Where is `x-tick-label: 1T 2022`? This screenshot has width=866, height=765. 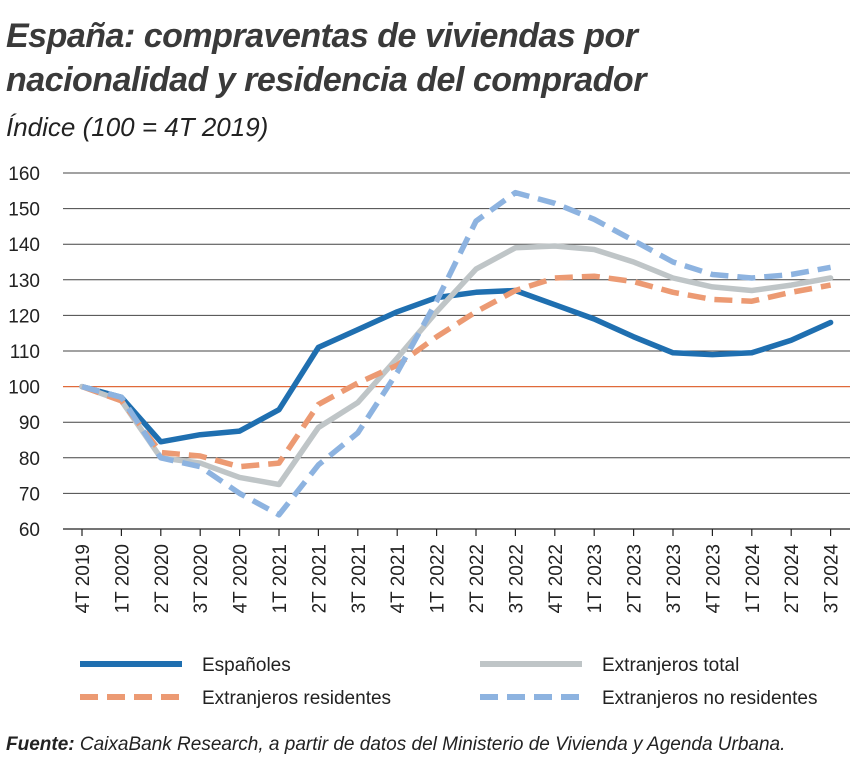 x-tick-label: 1T 2022 is located at coordinates (438, 578).